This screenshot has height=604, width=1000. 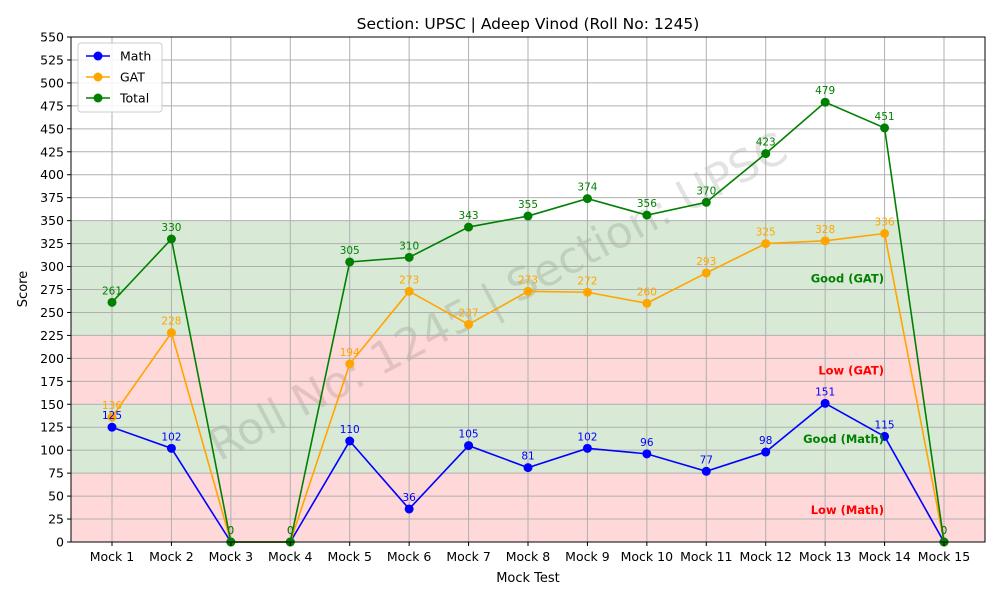 I want to click on y-tick-label: 400, so click(x=52, y=174).